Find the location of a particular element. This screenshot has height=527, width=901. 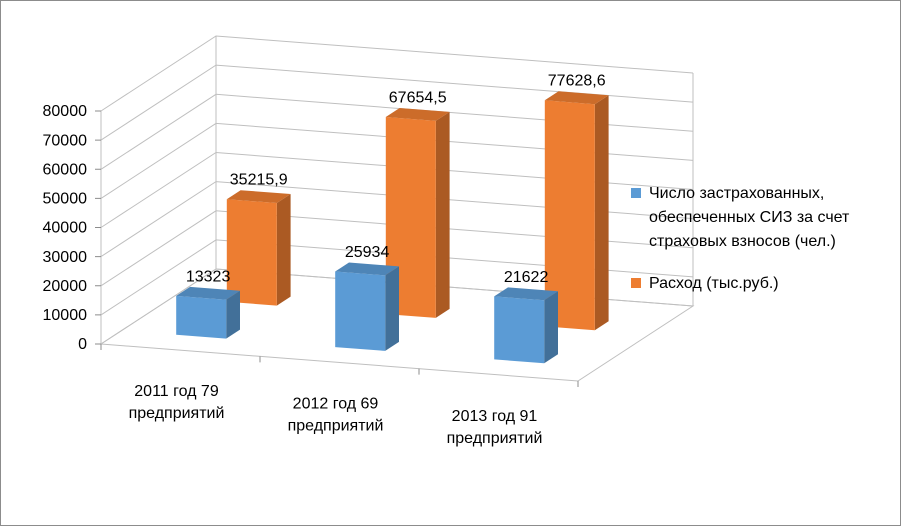

legend-label-line: Число застрахованных, is located at coordinates (736, 193).